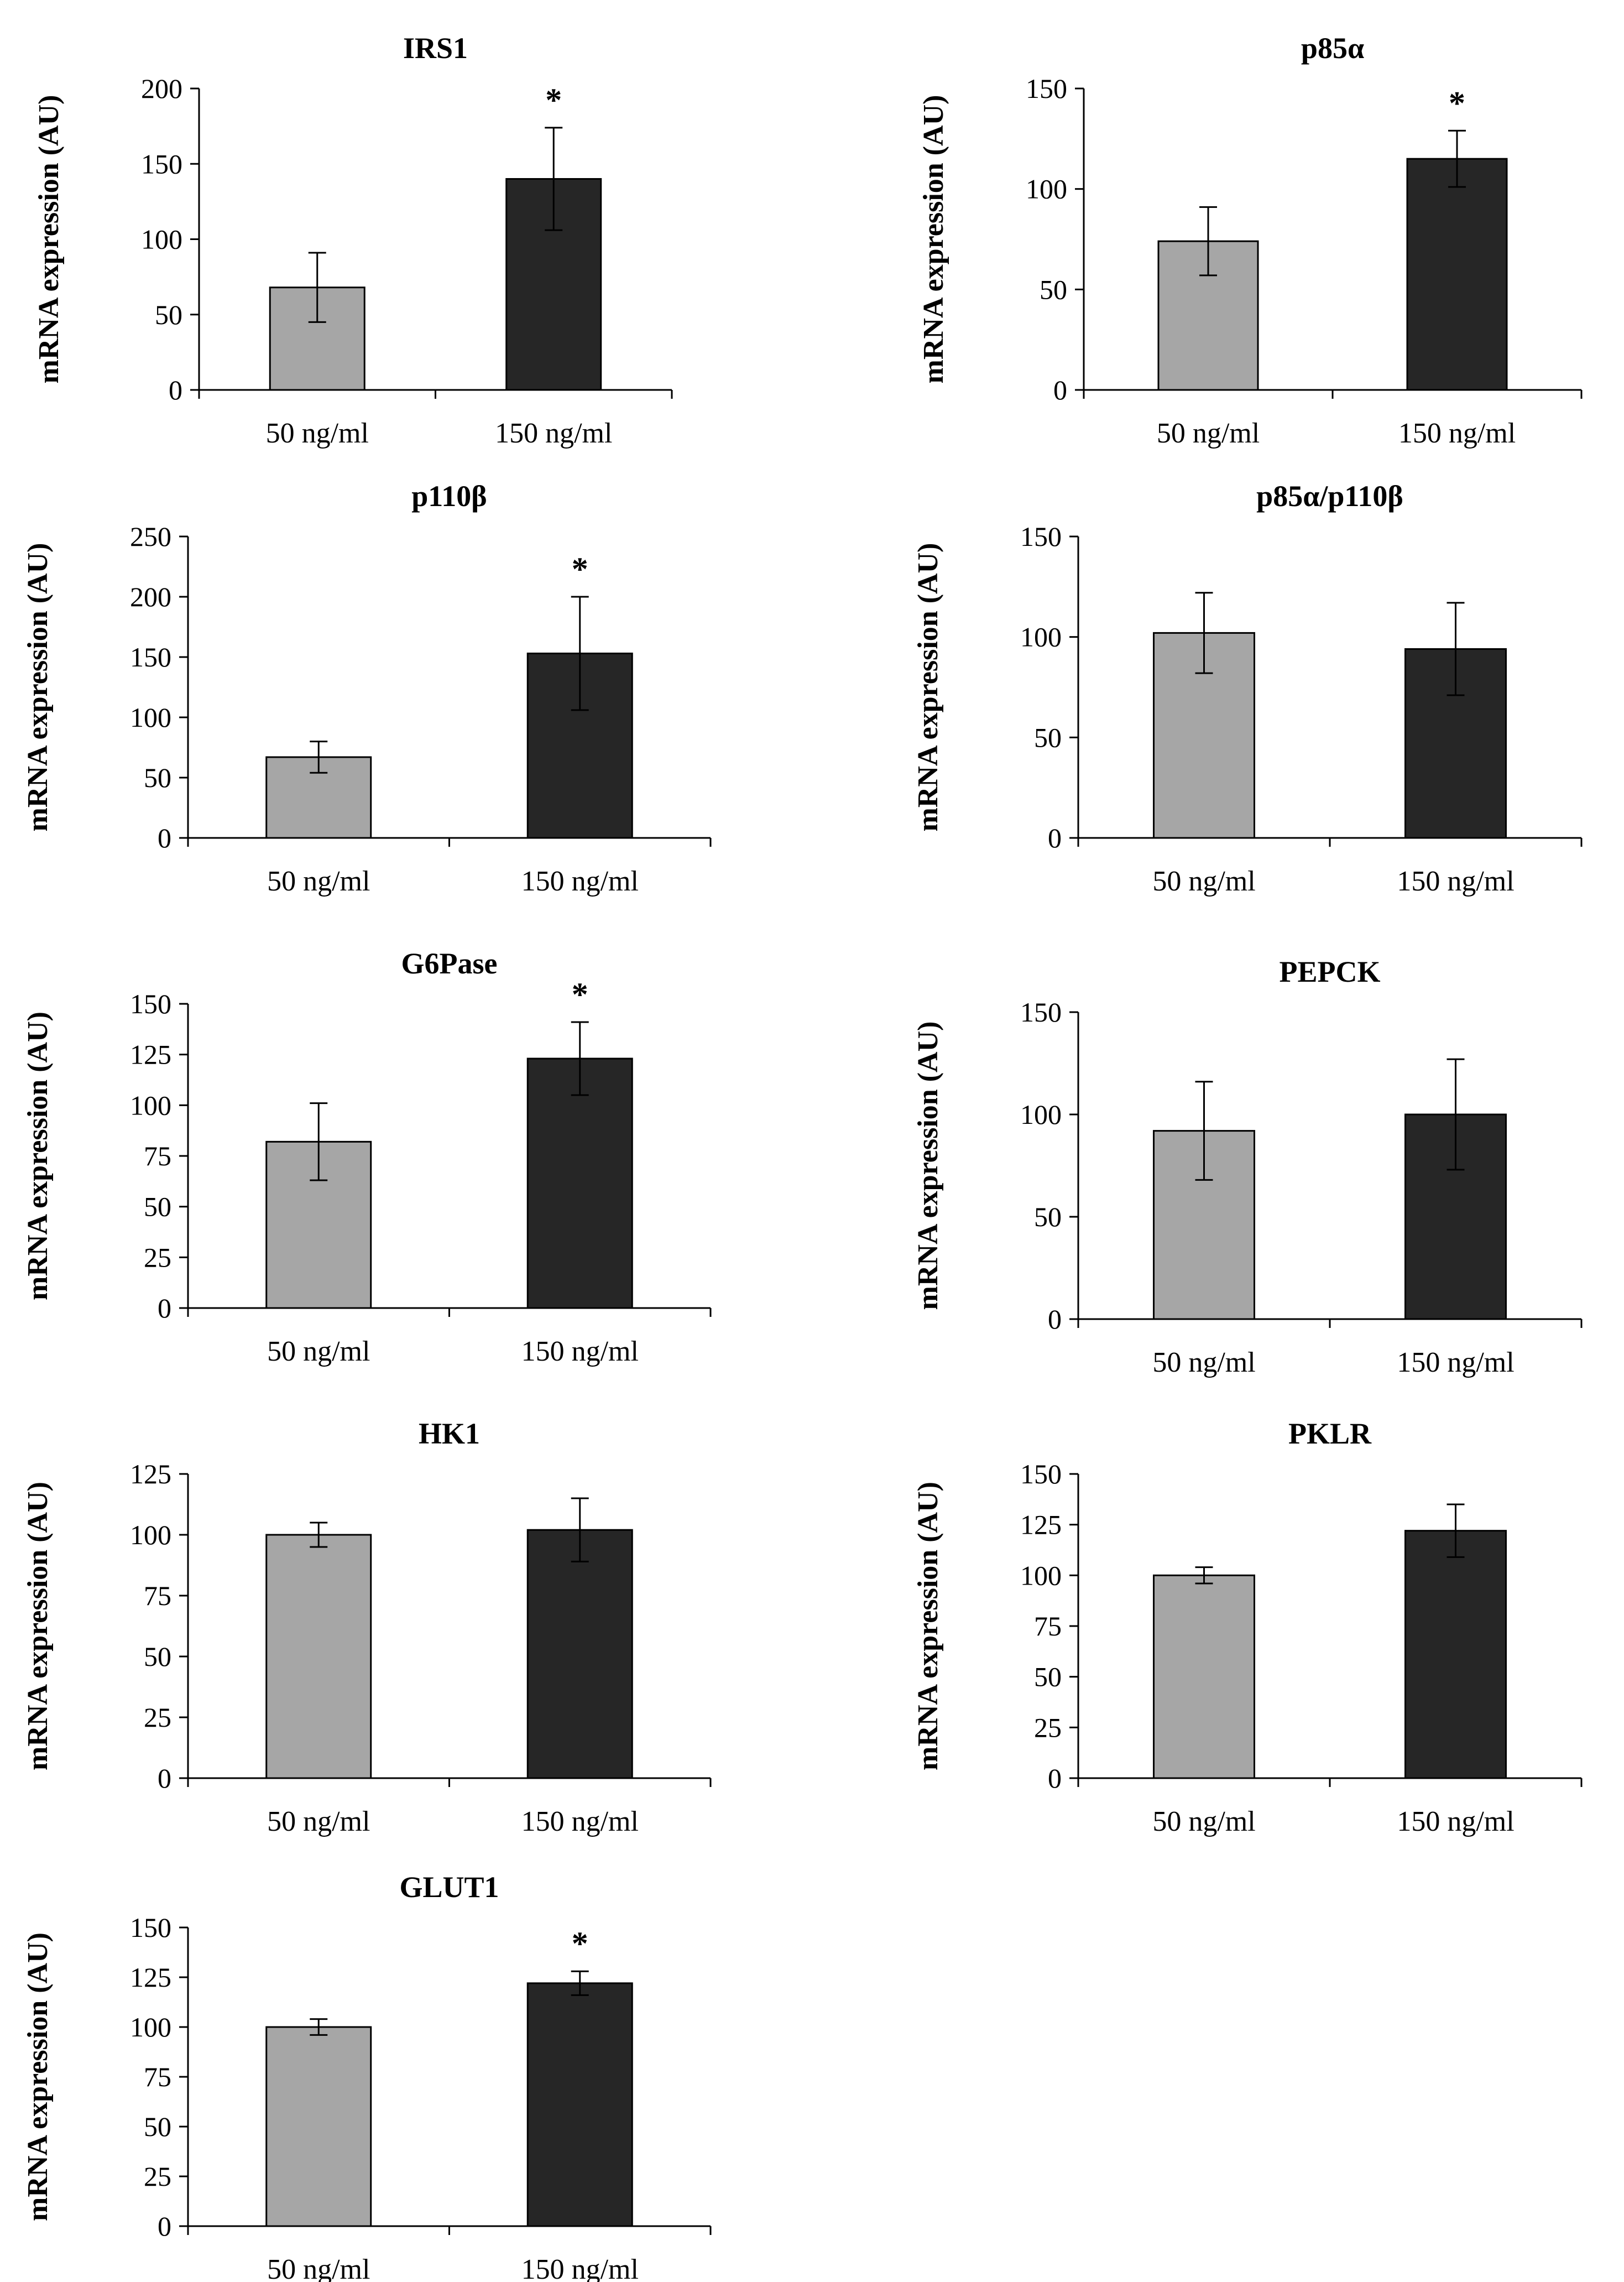 This screenshot has width=1624, height=2282. I want to click on chart-title: PEPCK, so click(1330, 971).